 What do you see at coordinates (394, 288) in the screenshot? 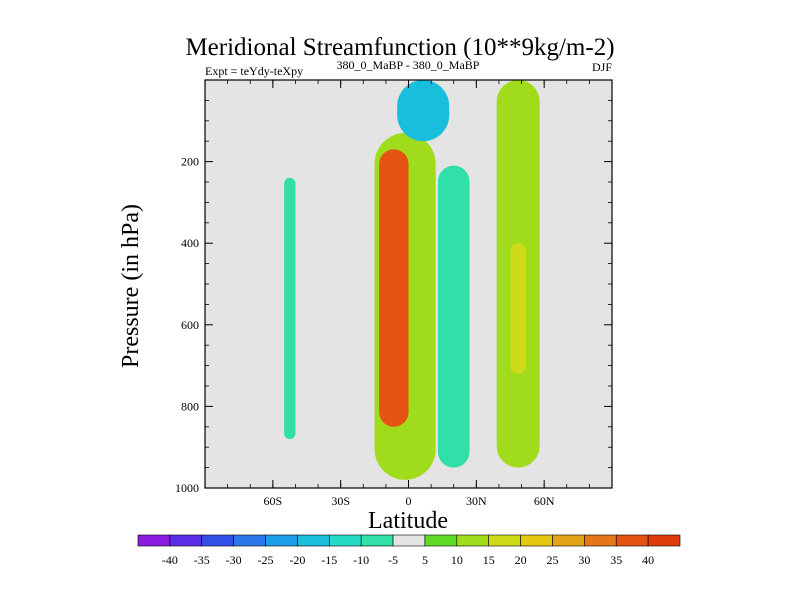
I see `contour-region-nh-subtropical-cell-core` at bounding box center [394, 288].